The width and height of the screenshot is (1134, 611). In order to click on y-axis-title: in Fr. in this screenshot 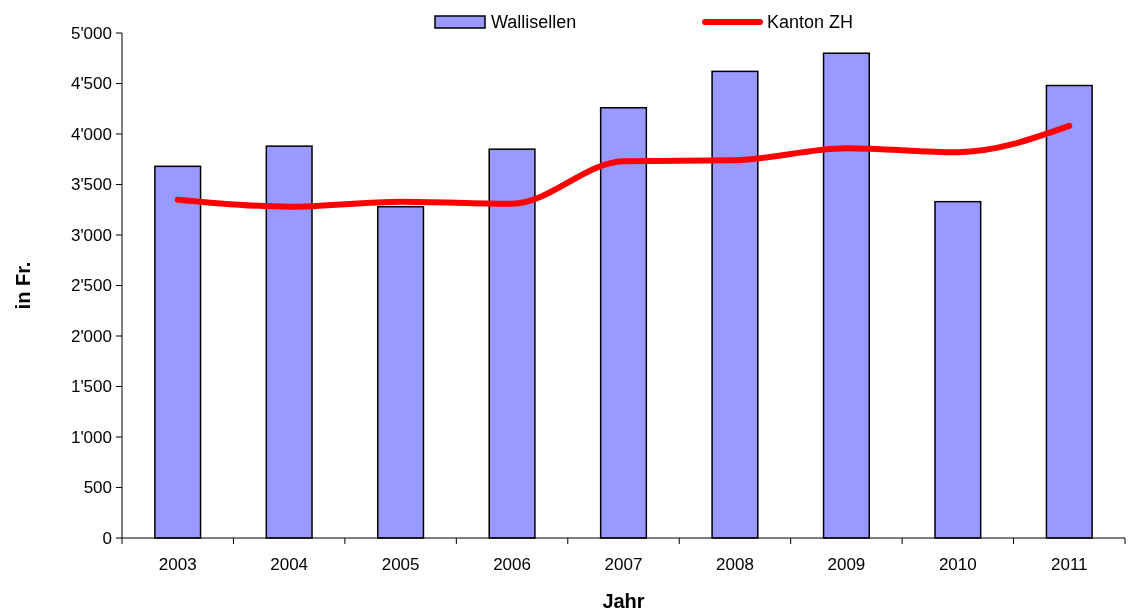, I will do `click(23, 285)`.